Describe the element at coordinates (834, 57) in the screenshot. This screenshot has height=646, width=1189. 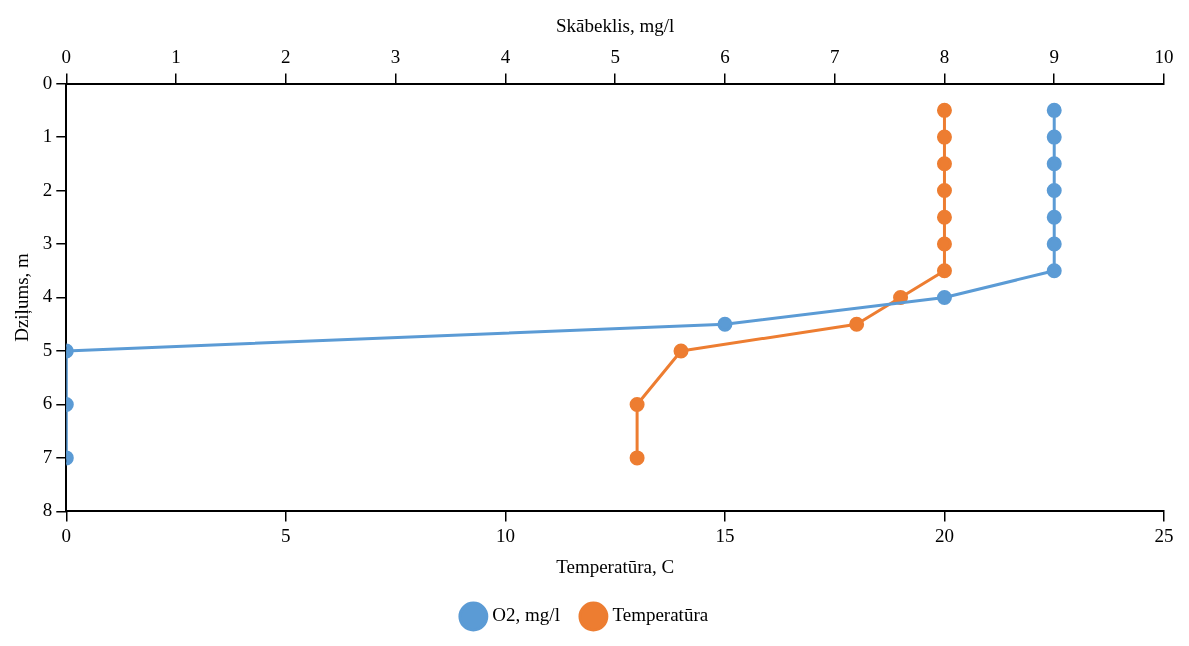
I see `x2-tick-label: 7` at that location.